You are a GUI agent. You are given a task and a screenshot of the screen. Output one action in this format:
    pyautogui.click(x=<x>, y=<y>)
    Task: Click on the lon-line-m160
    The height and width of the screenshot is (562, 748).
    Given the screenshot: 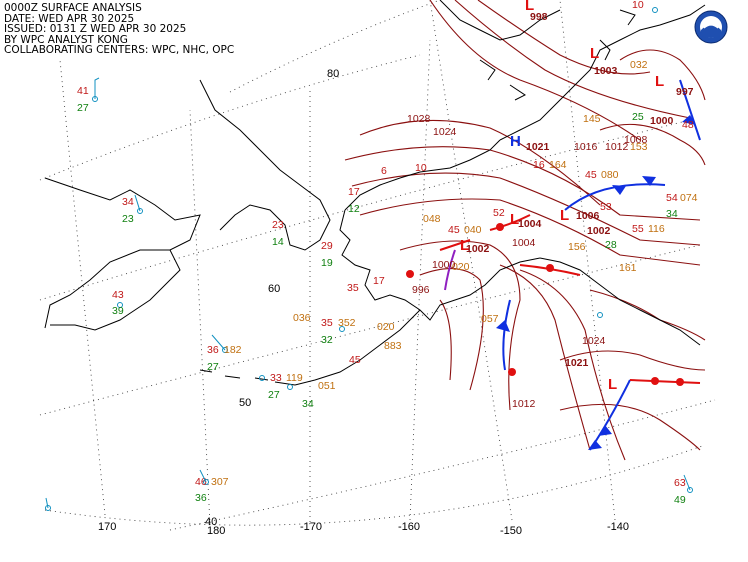 What is the action you would take?
    pyautogui.click(x=420, y=280)
    